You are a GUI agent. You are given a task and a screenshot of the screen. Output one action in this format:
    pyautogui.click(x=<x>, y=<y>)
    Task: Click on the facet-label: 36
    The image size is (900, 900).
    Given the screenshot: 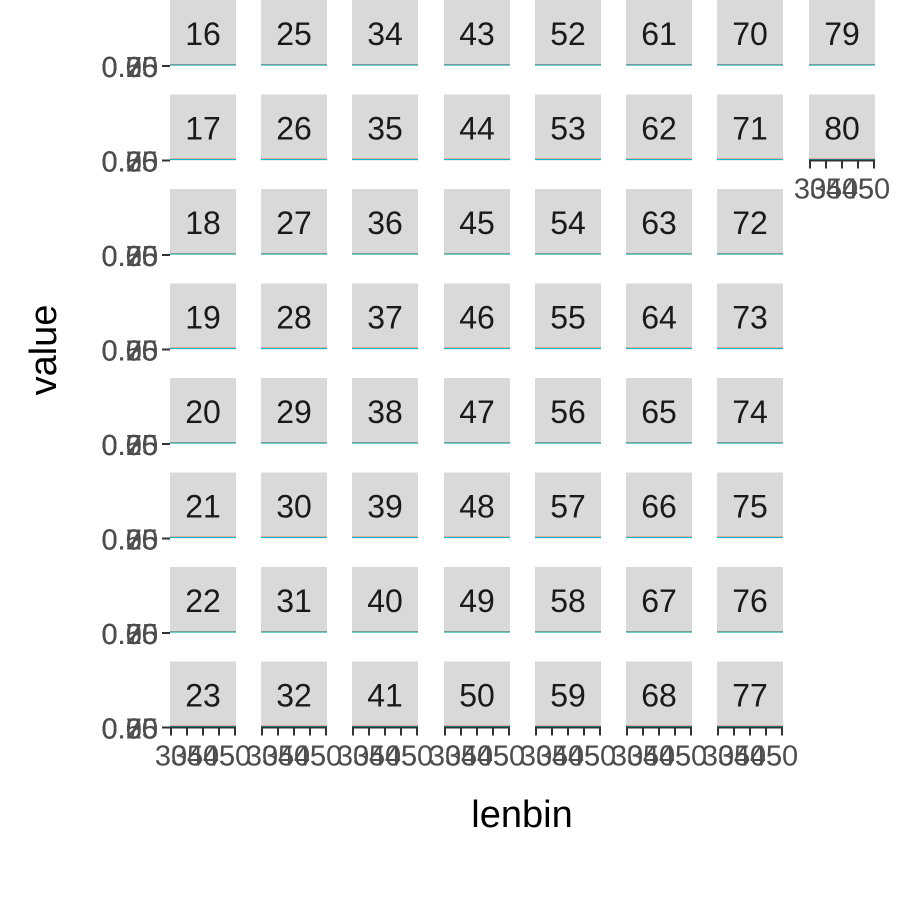 What is the action you would take?
    pyautogui.click(x=385, y=223)
    